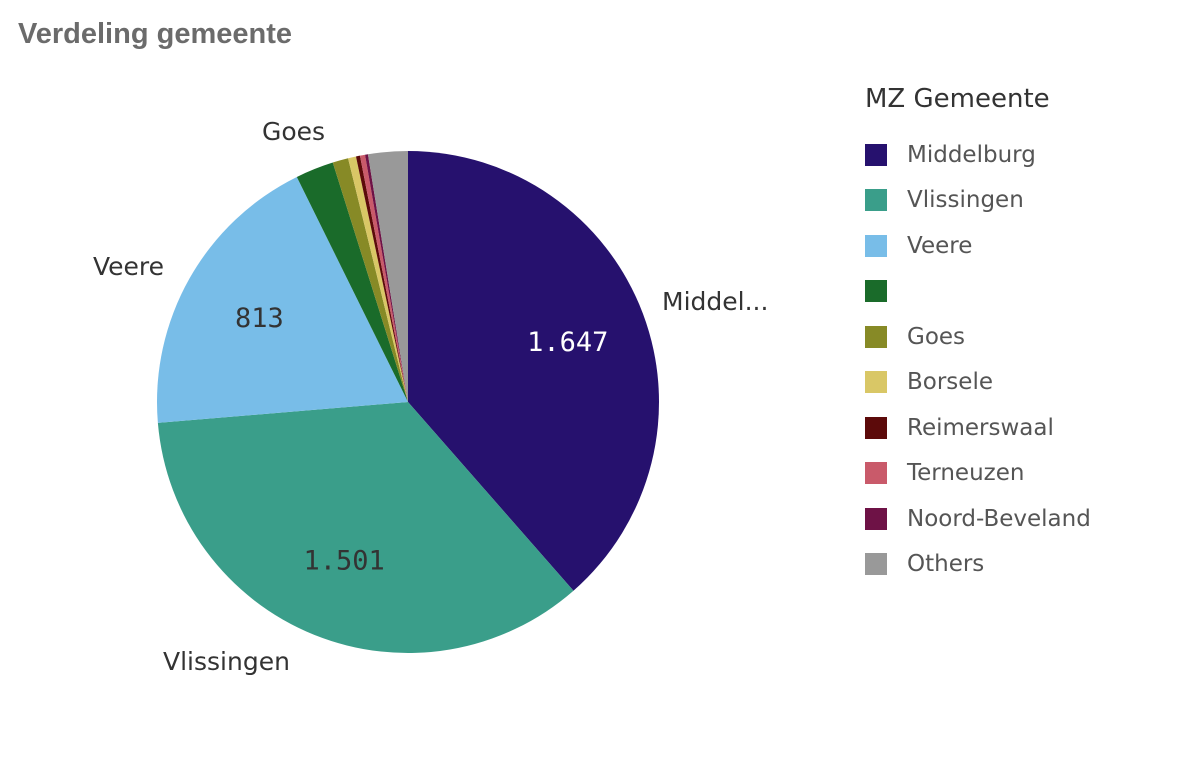  What do you see at coordinates (940, 245) in the screenshot?
I see `legend-label: Veere` at bounding box center [940, 245].